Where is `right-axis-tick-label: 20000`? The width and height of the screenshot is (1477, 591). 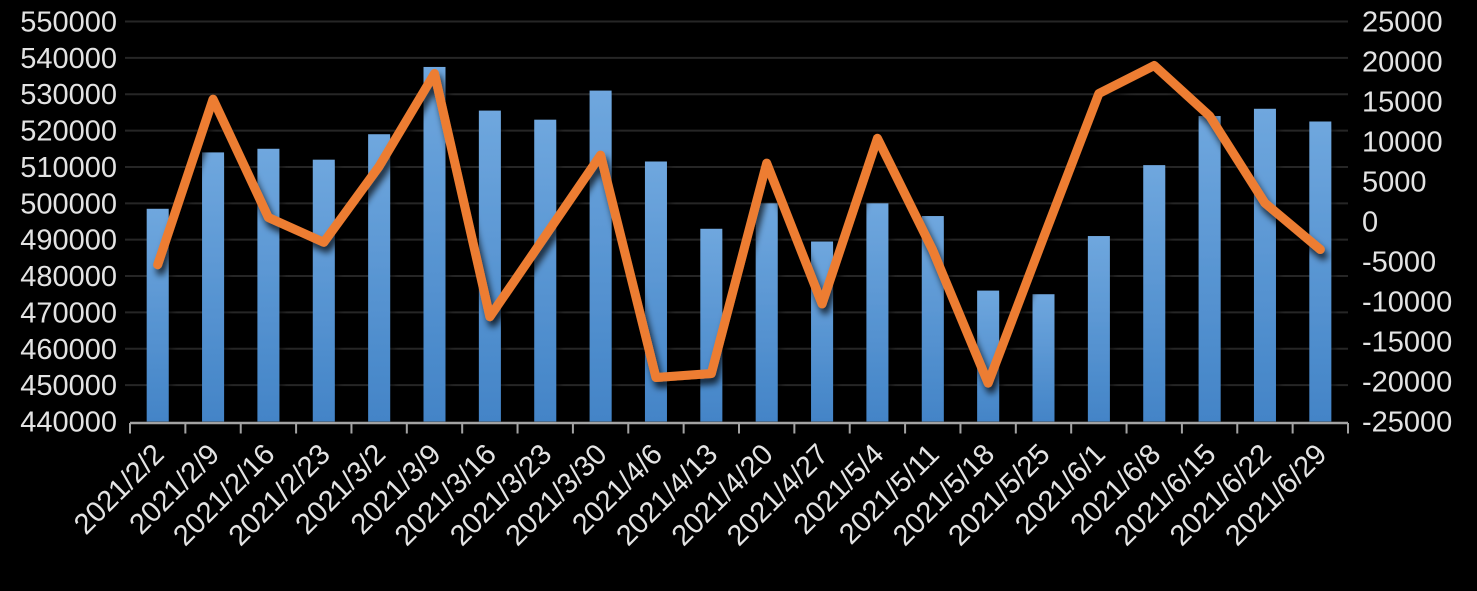 right-axis-tick-label: 20000 is located at coordinates (1402, 63).